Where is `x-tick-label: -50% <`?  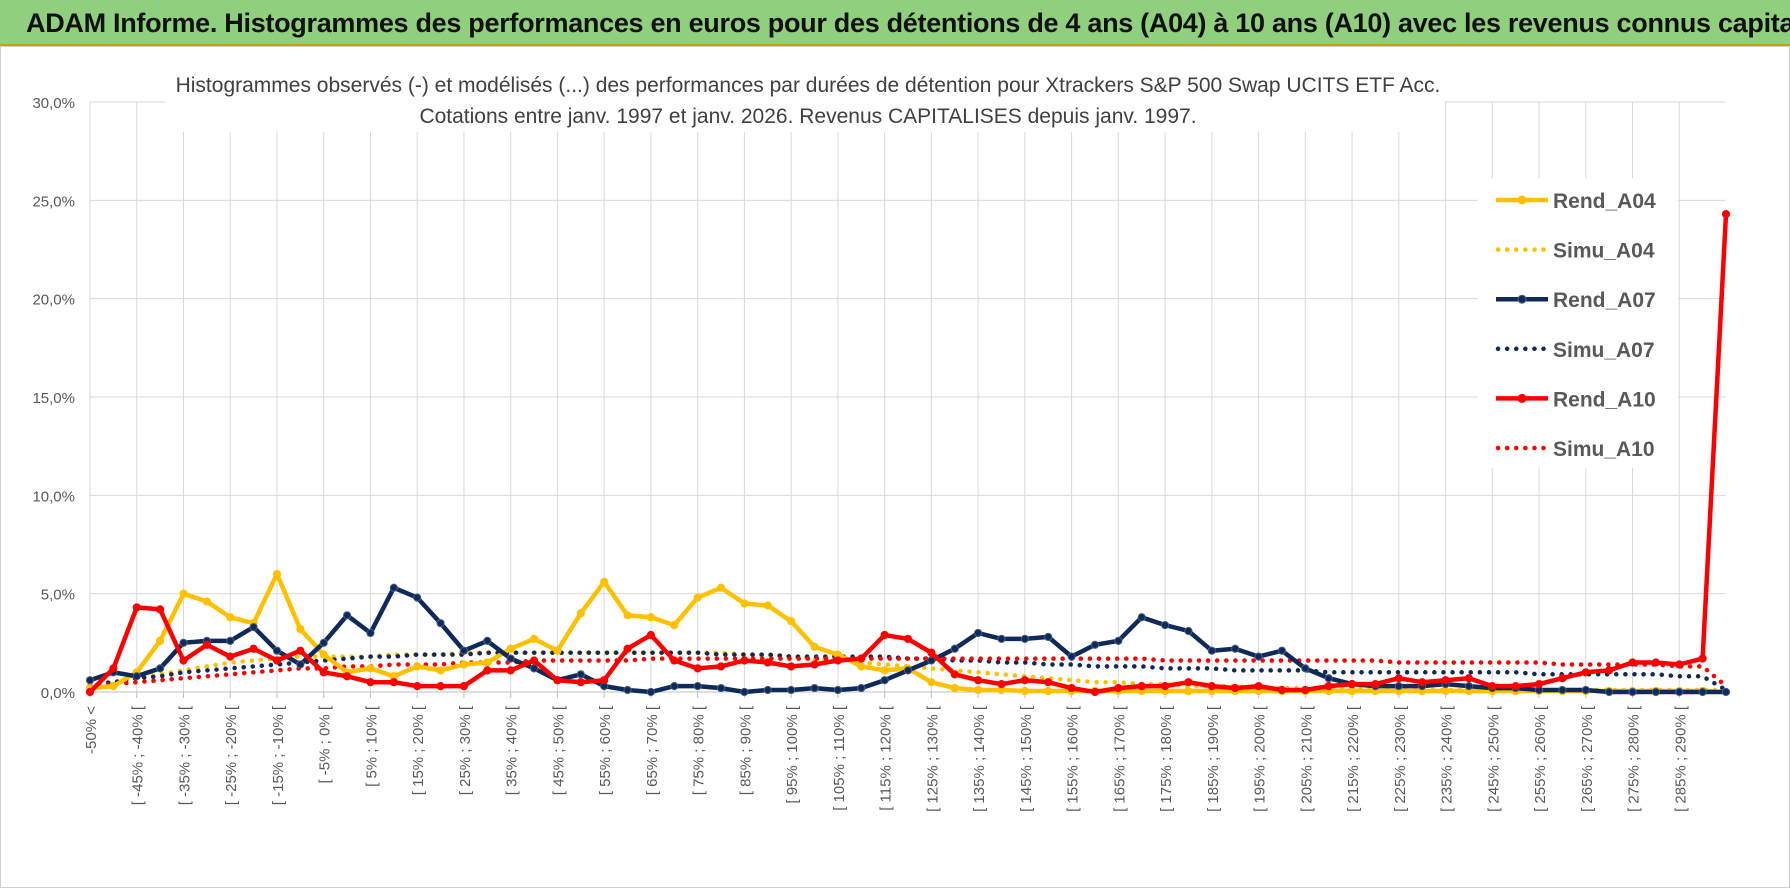 x-tick-label: -50% < is located at coordinates (91, 730).